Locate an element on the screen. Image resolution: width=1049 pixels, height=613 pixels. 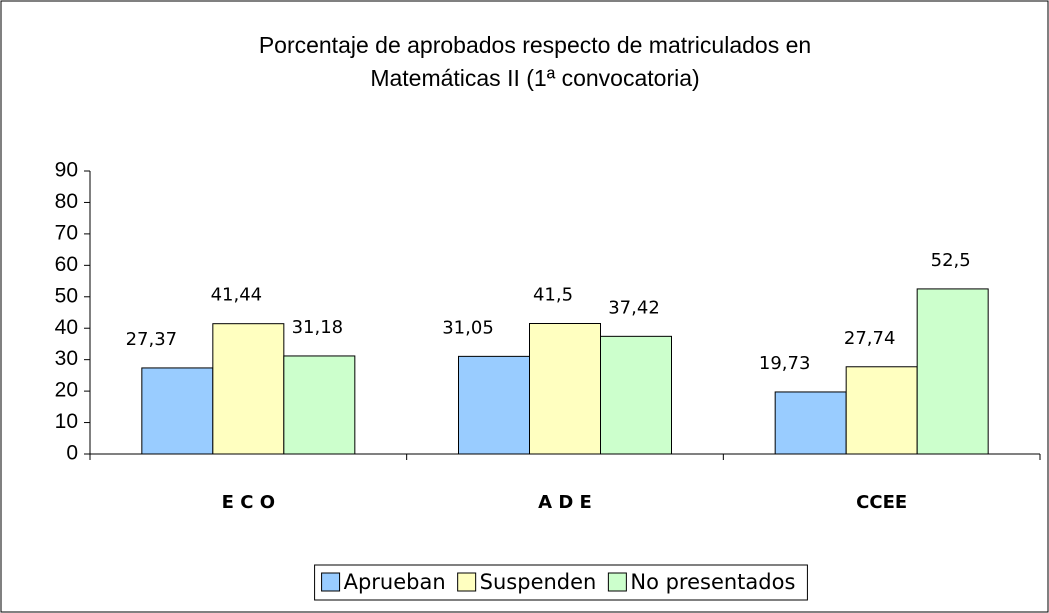
legend-label: No presentados is located at coordinates (712, 582).